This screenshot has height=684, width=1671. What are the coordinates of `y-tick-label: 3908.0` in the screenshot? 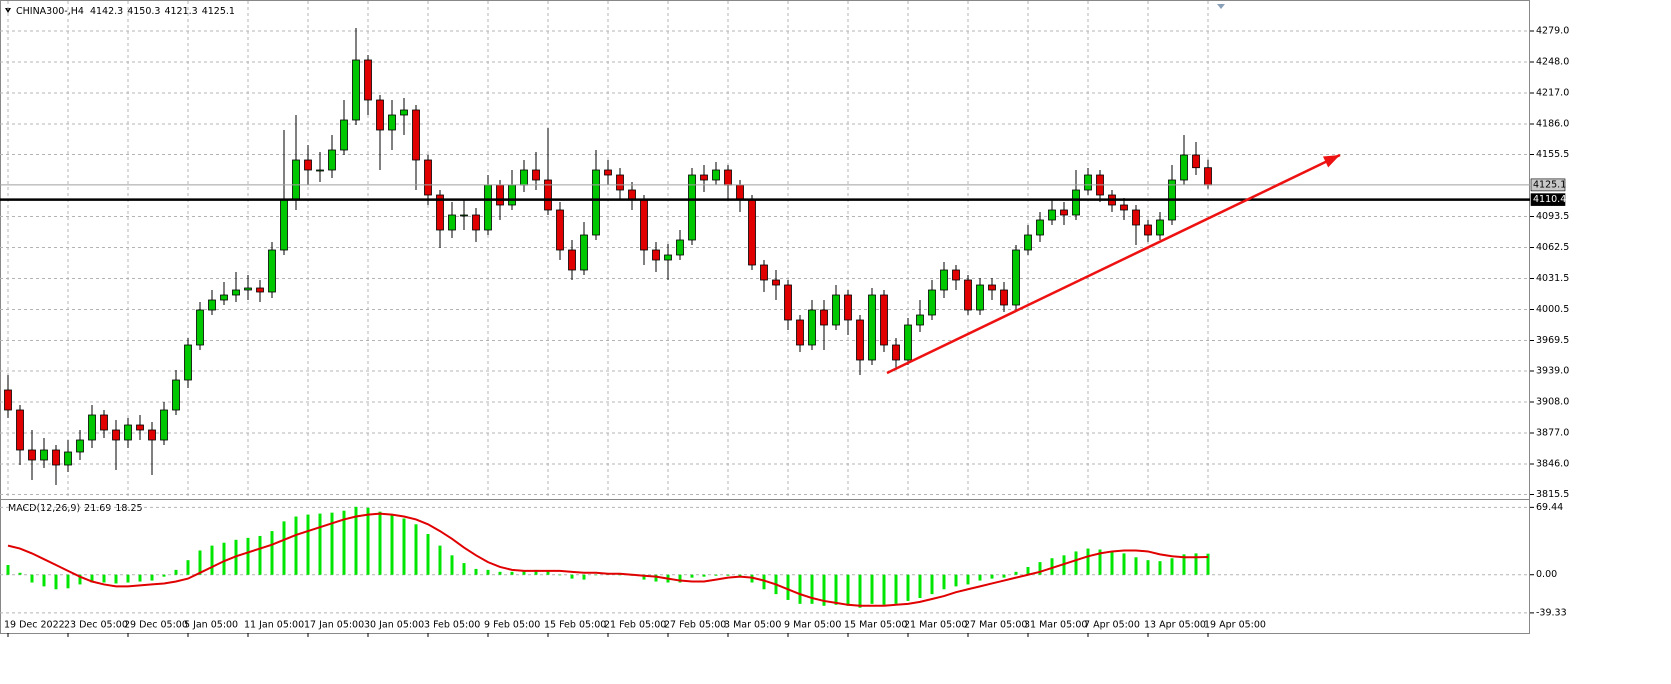 It's located at (1552, 402).